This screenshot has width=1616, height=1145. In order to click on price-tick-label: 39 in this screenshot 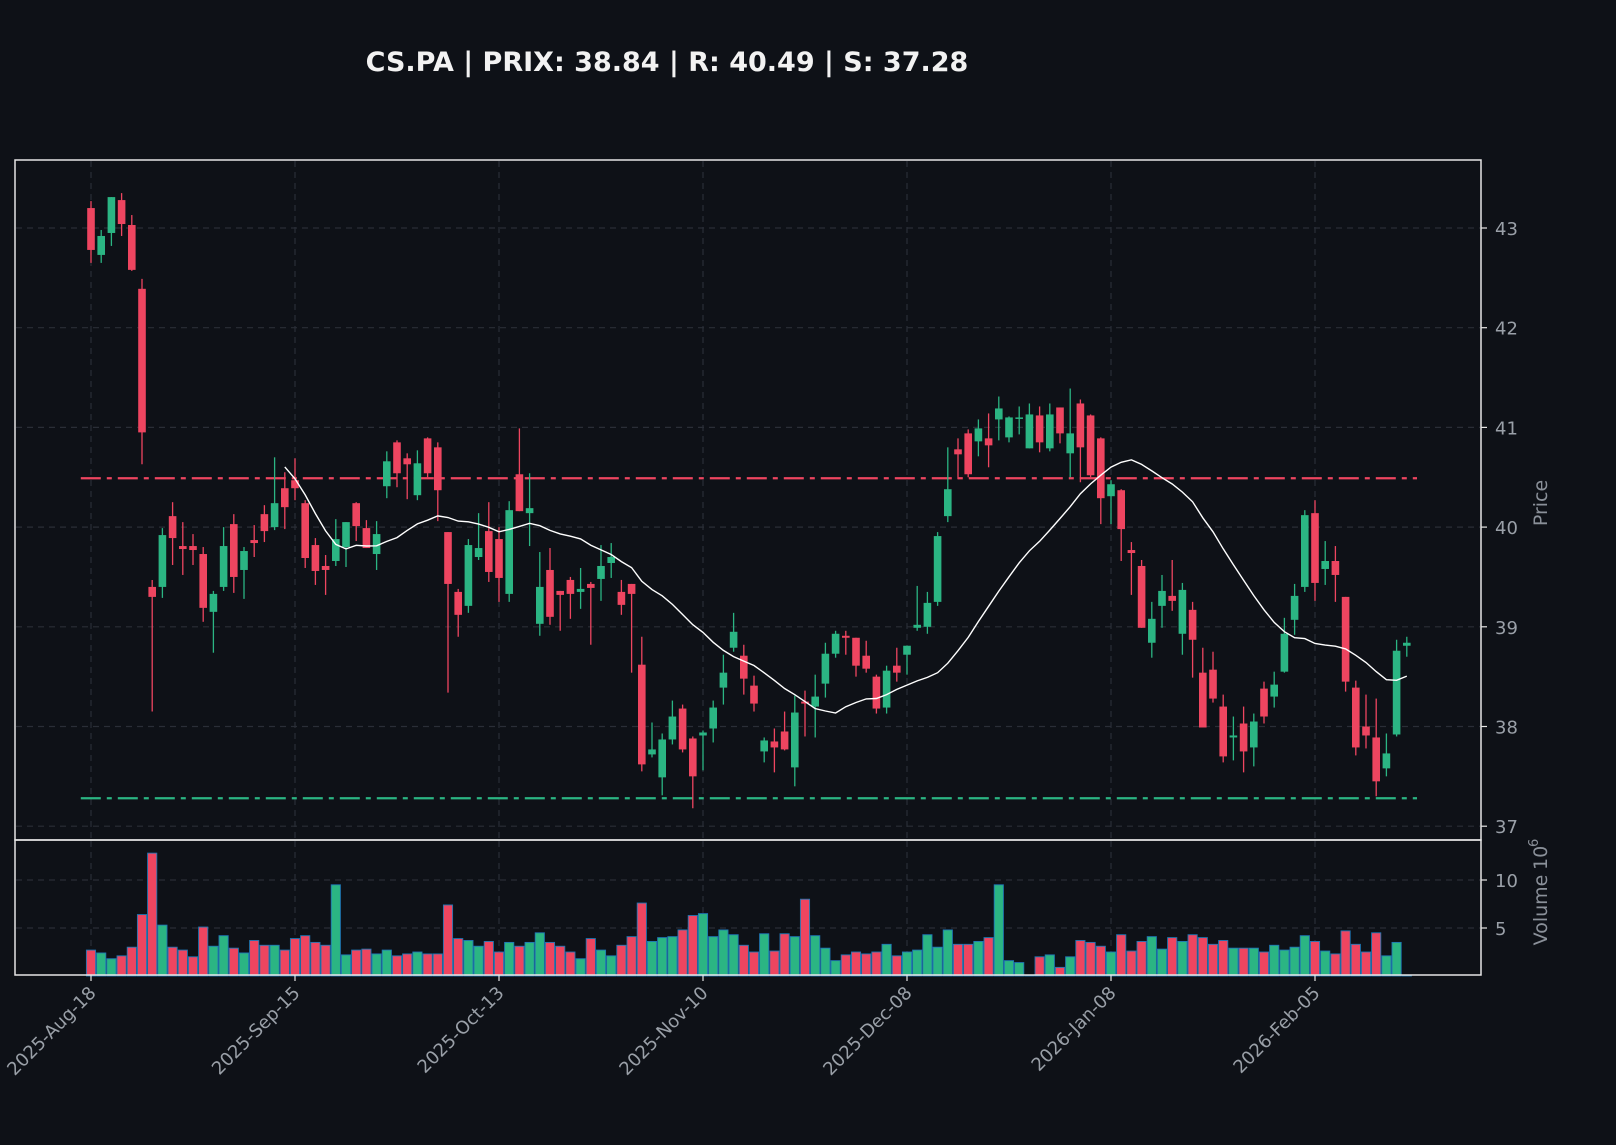, I will do `click(1506, 628)`.